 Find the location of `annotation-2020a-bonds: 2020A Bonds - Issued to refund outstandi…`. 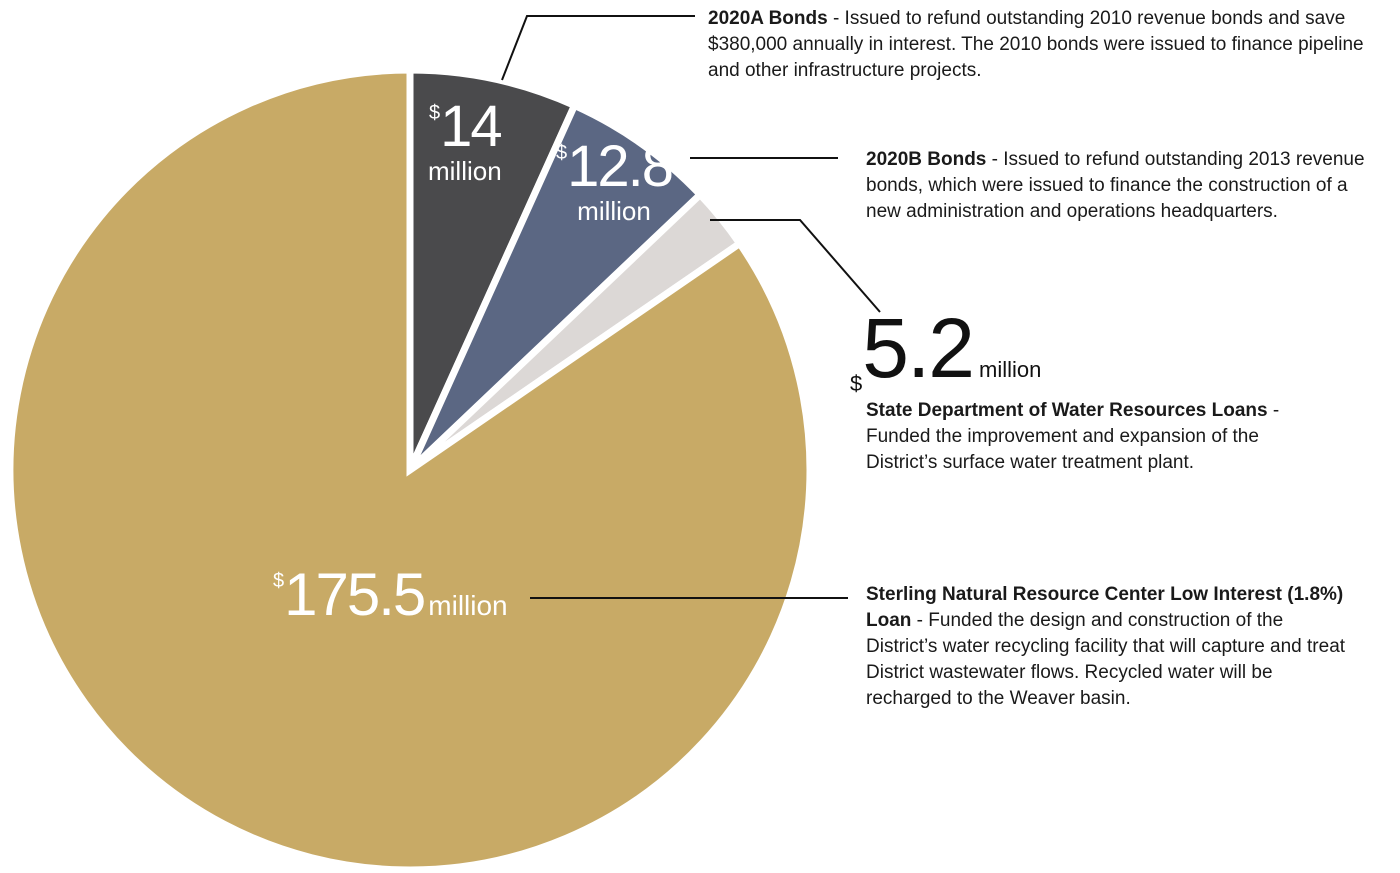

annotation-2020a-bonds: 2020A Bonds - Issued to refund outstandi… is located at coordinates (1053, 45).